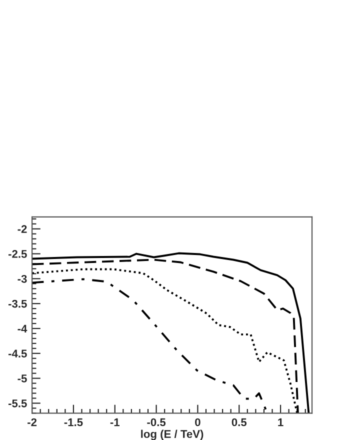 This screenshot has height=440, width=341. What do you see at coordinates (17, 404) in the screenshot?
I see `y-tick-label: -5.5` at bounding box center [17, 404].